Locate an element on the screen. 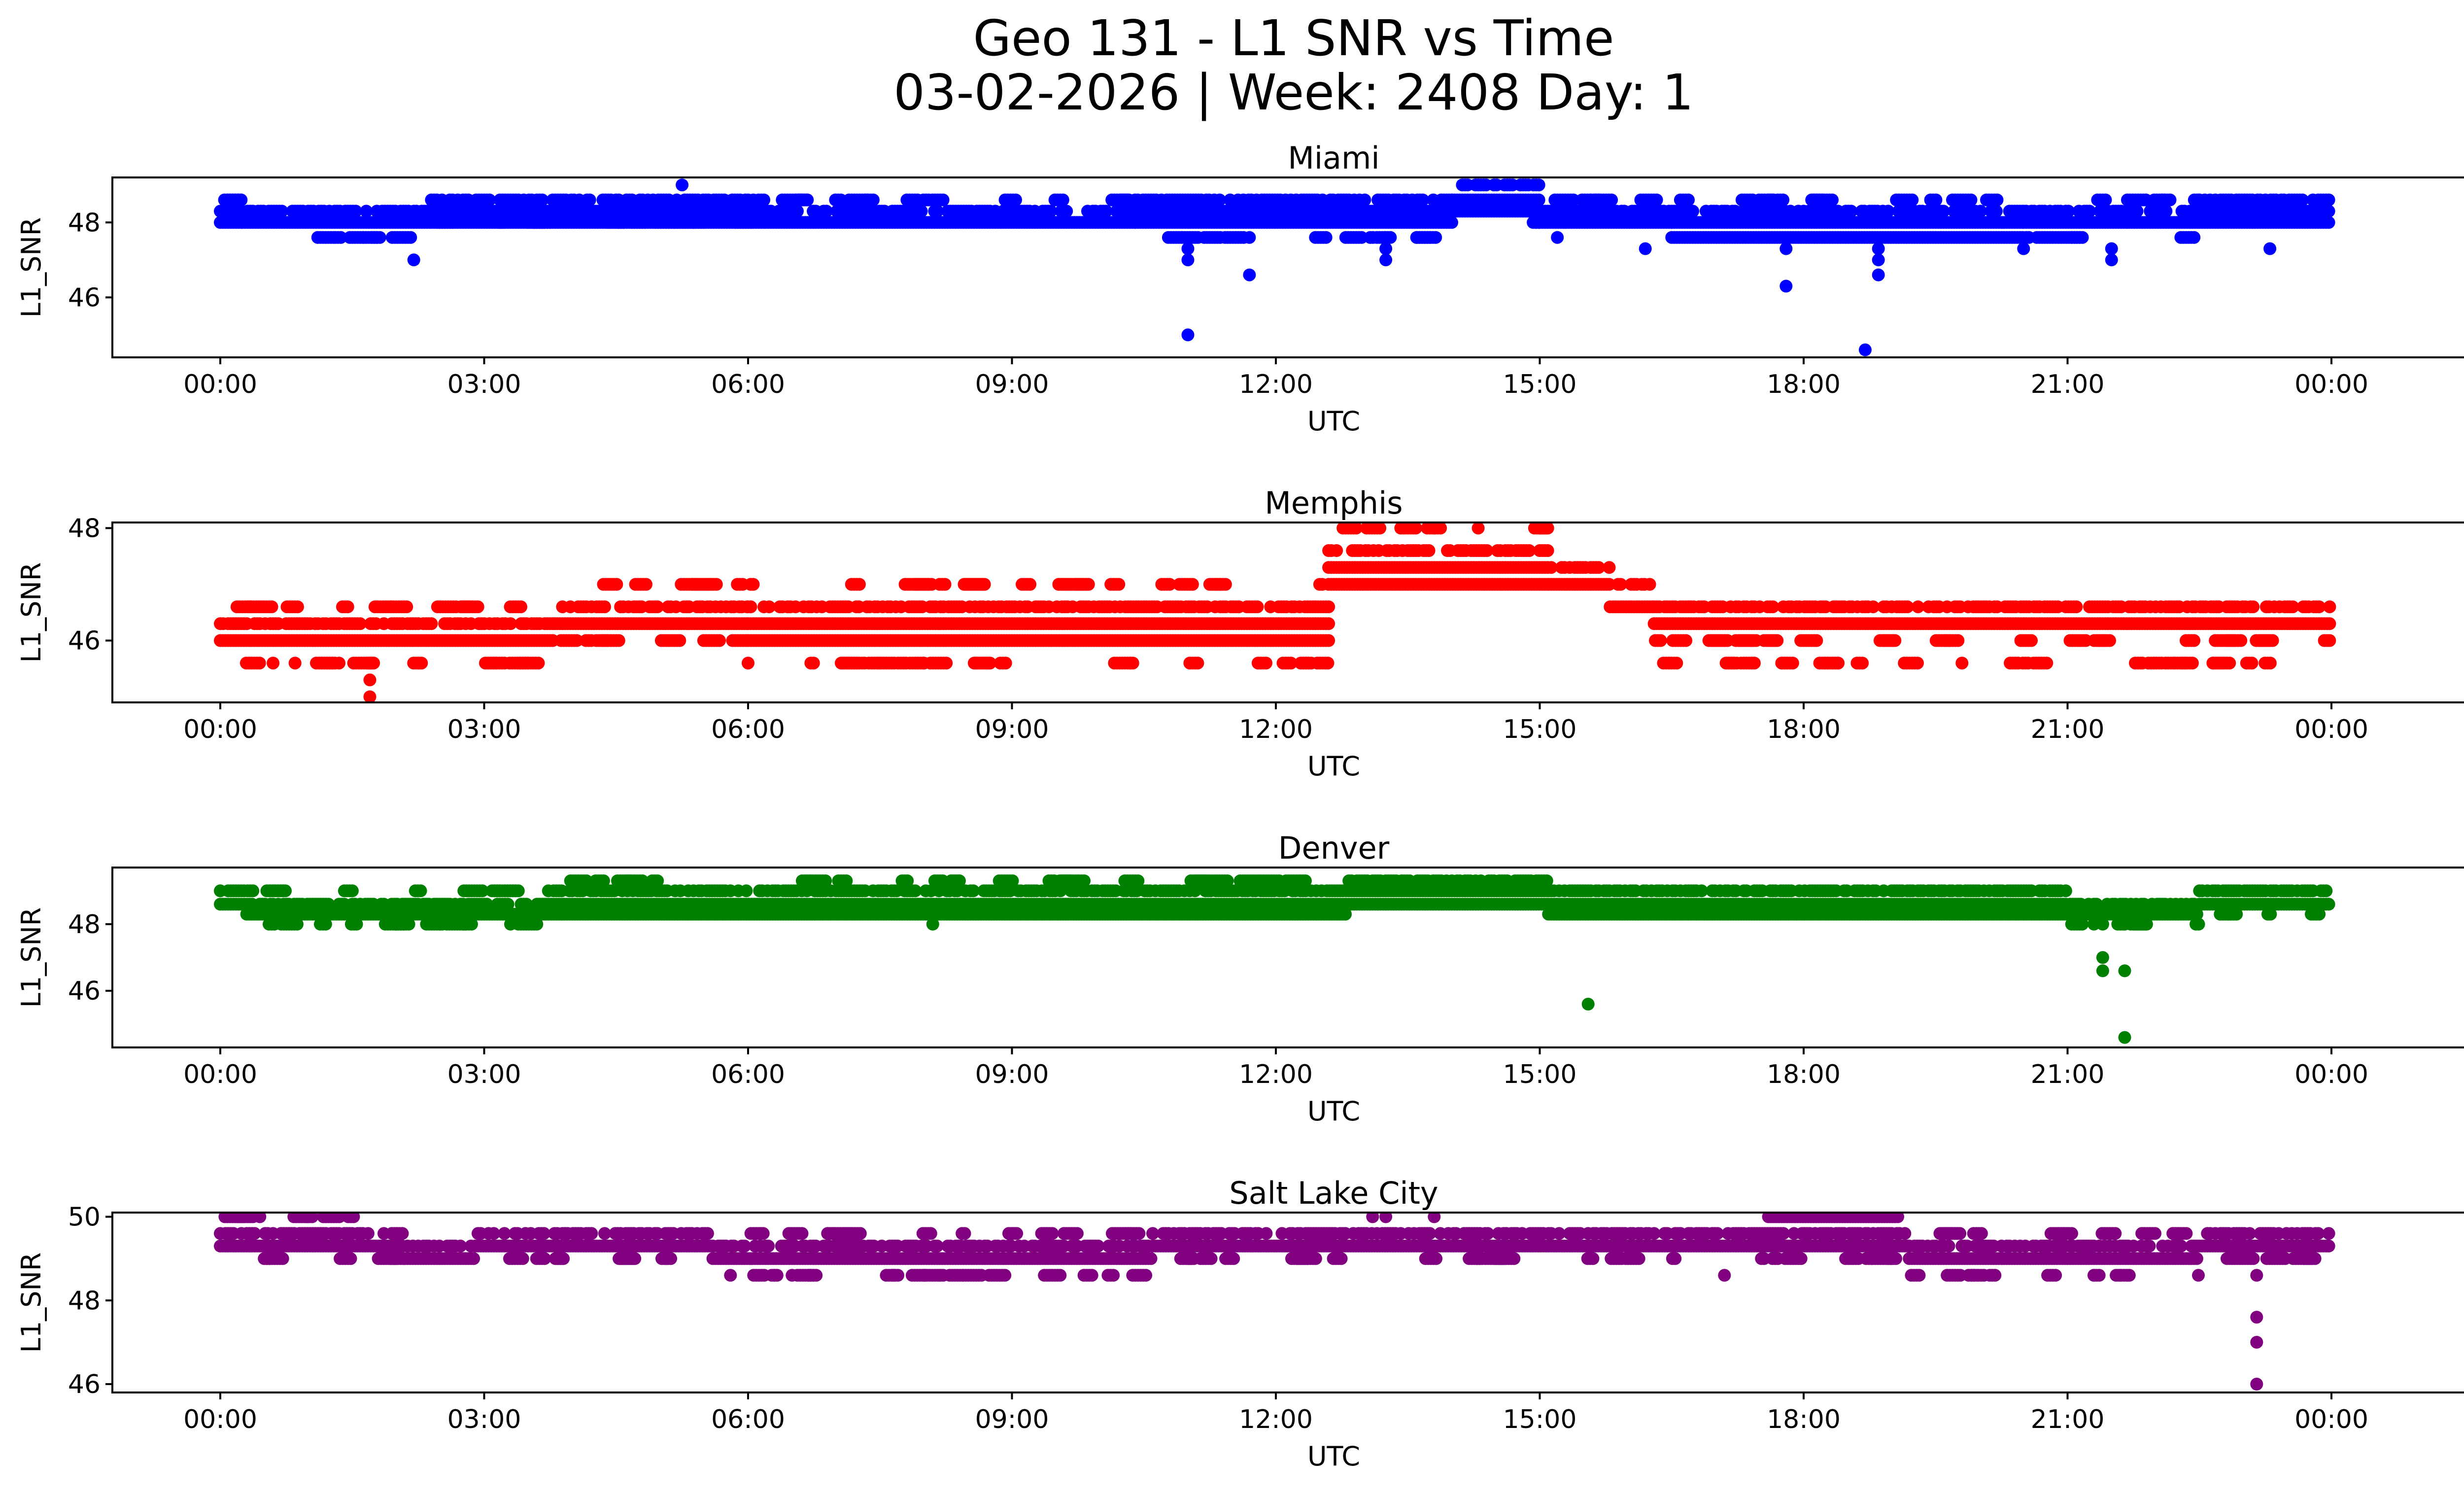 The width and height of the screenshot is (2464, 1495). x-tick-label: 15:00 is located at coordinates (1540, 384).